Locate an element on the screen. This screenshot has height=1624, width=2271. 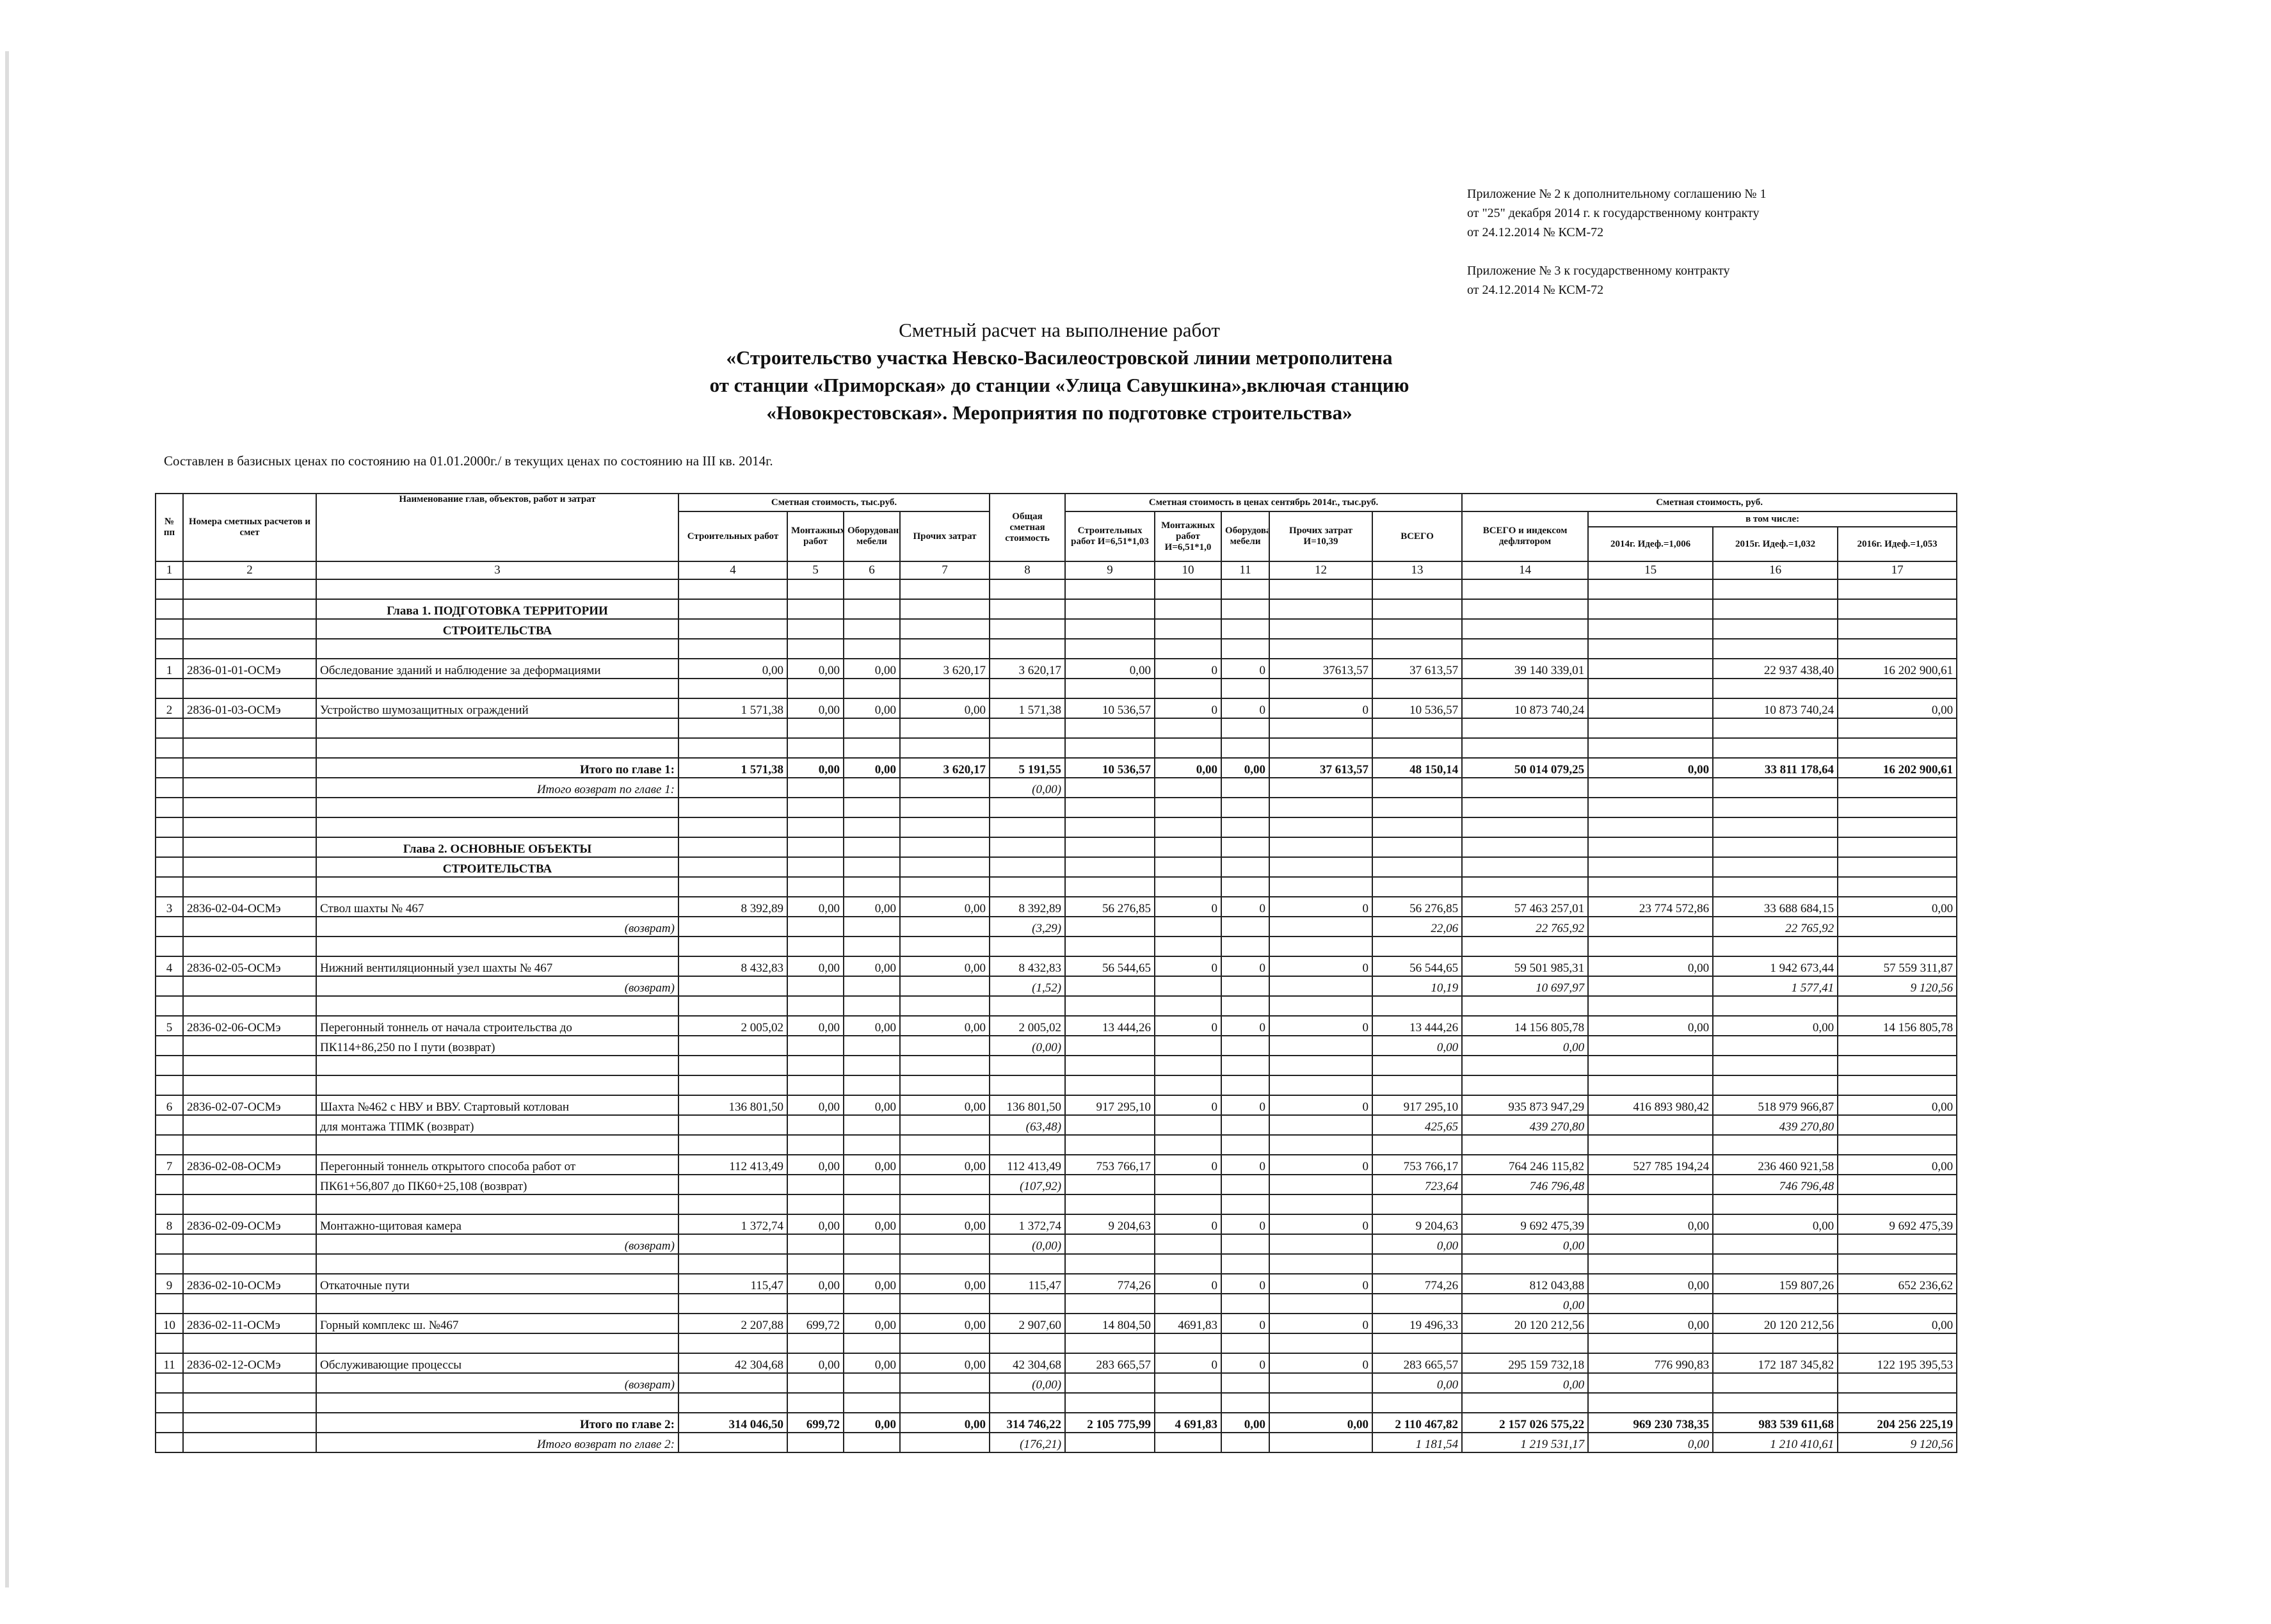
cell: 753 766,17 is located at coordinates (1417, 1164).